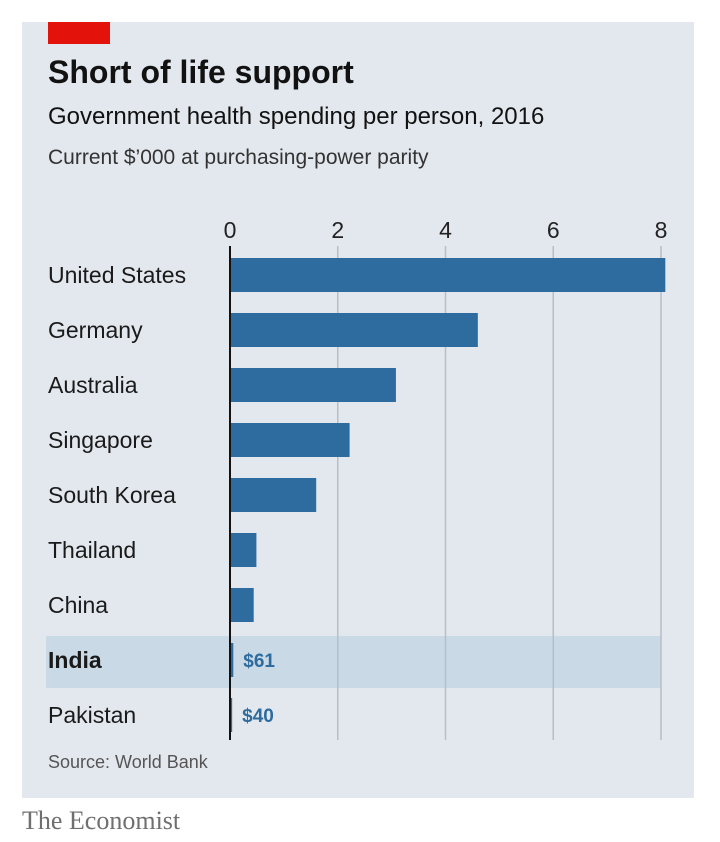 The width and height of the screenshot is (720, 842). Describe the element at coordinates (95, 330) in the screenshot. I see `category-label: Germany` at that location.